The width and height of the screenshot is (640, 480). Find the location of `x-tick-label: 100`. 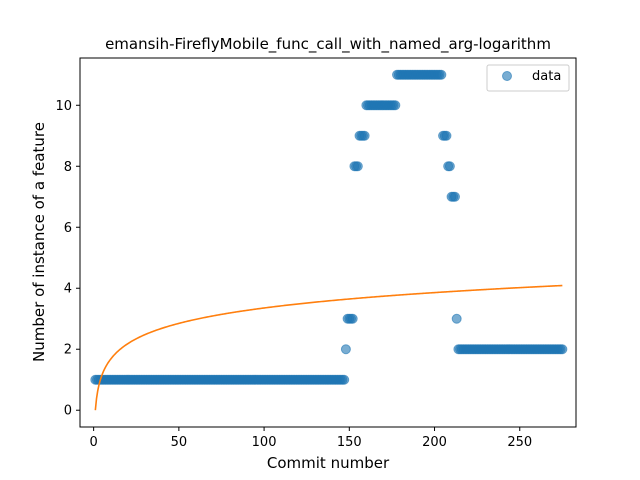

x-tick-label: 100 is located at coordinates (264, 442).